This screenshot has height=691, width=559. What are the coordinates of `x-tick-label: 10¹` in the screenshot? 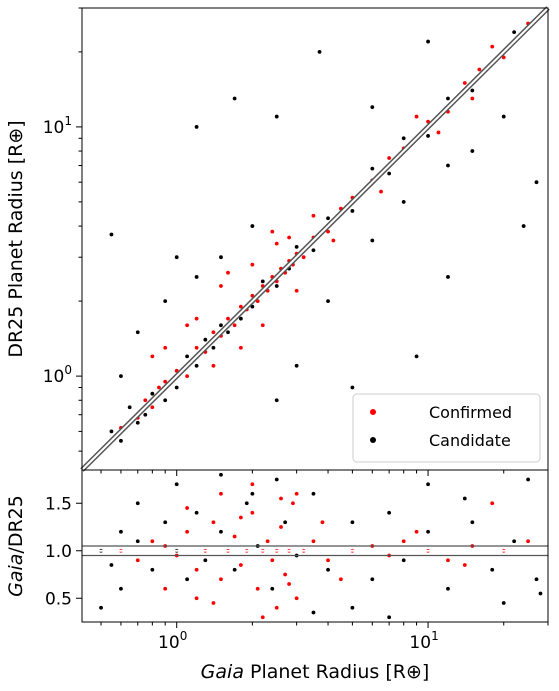 It's located at (423, 641).